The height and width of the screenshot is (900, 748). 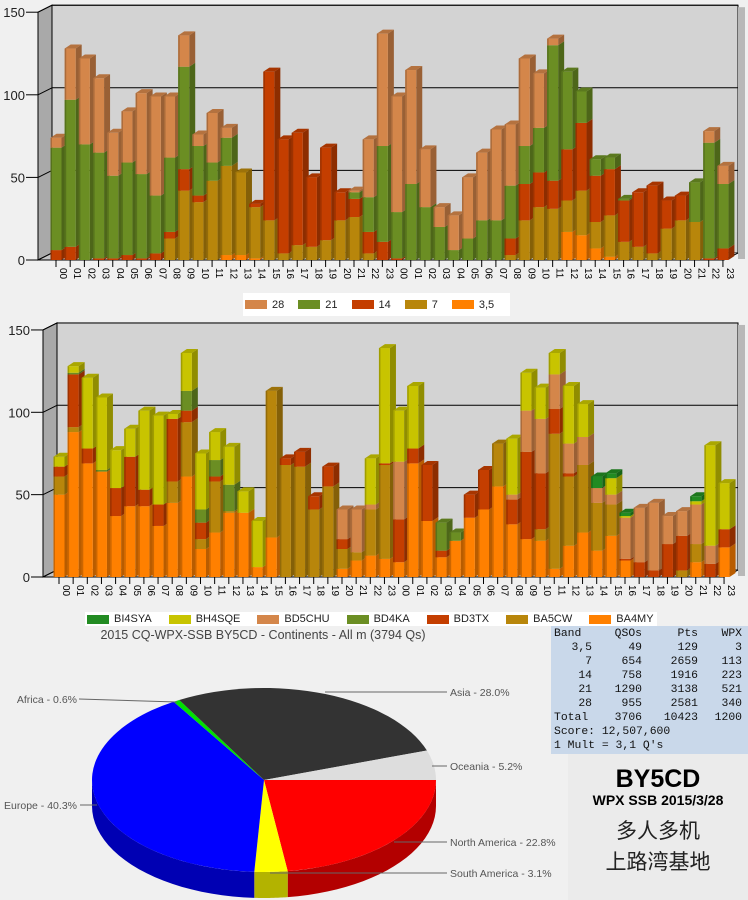 What do you see at coordinates (628, 690) in the screenshot?
I see `table-cell: 1290` at bounding box center [628, 690].